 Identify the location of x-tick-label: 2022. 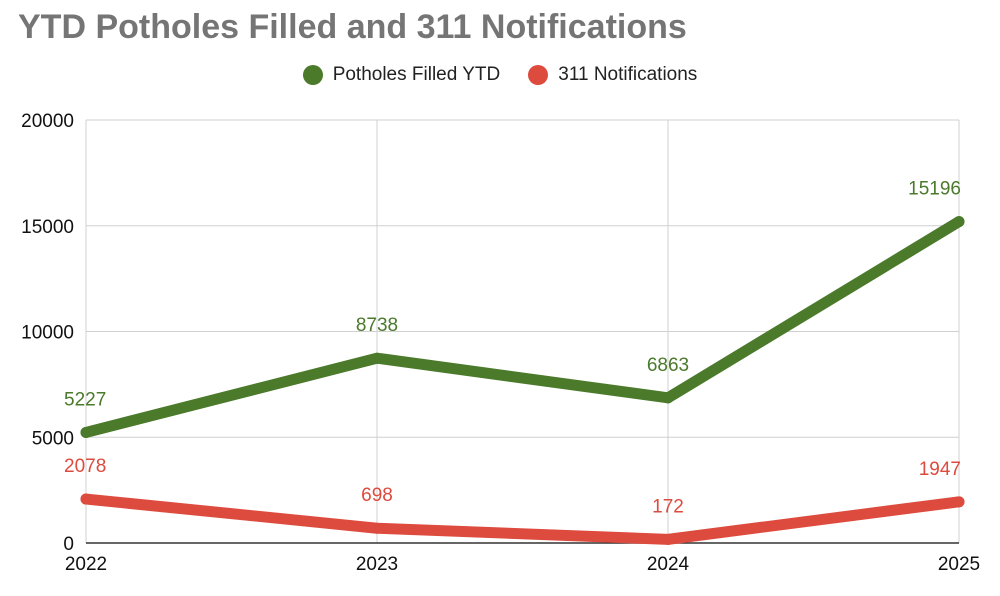
(86, 564).